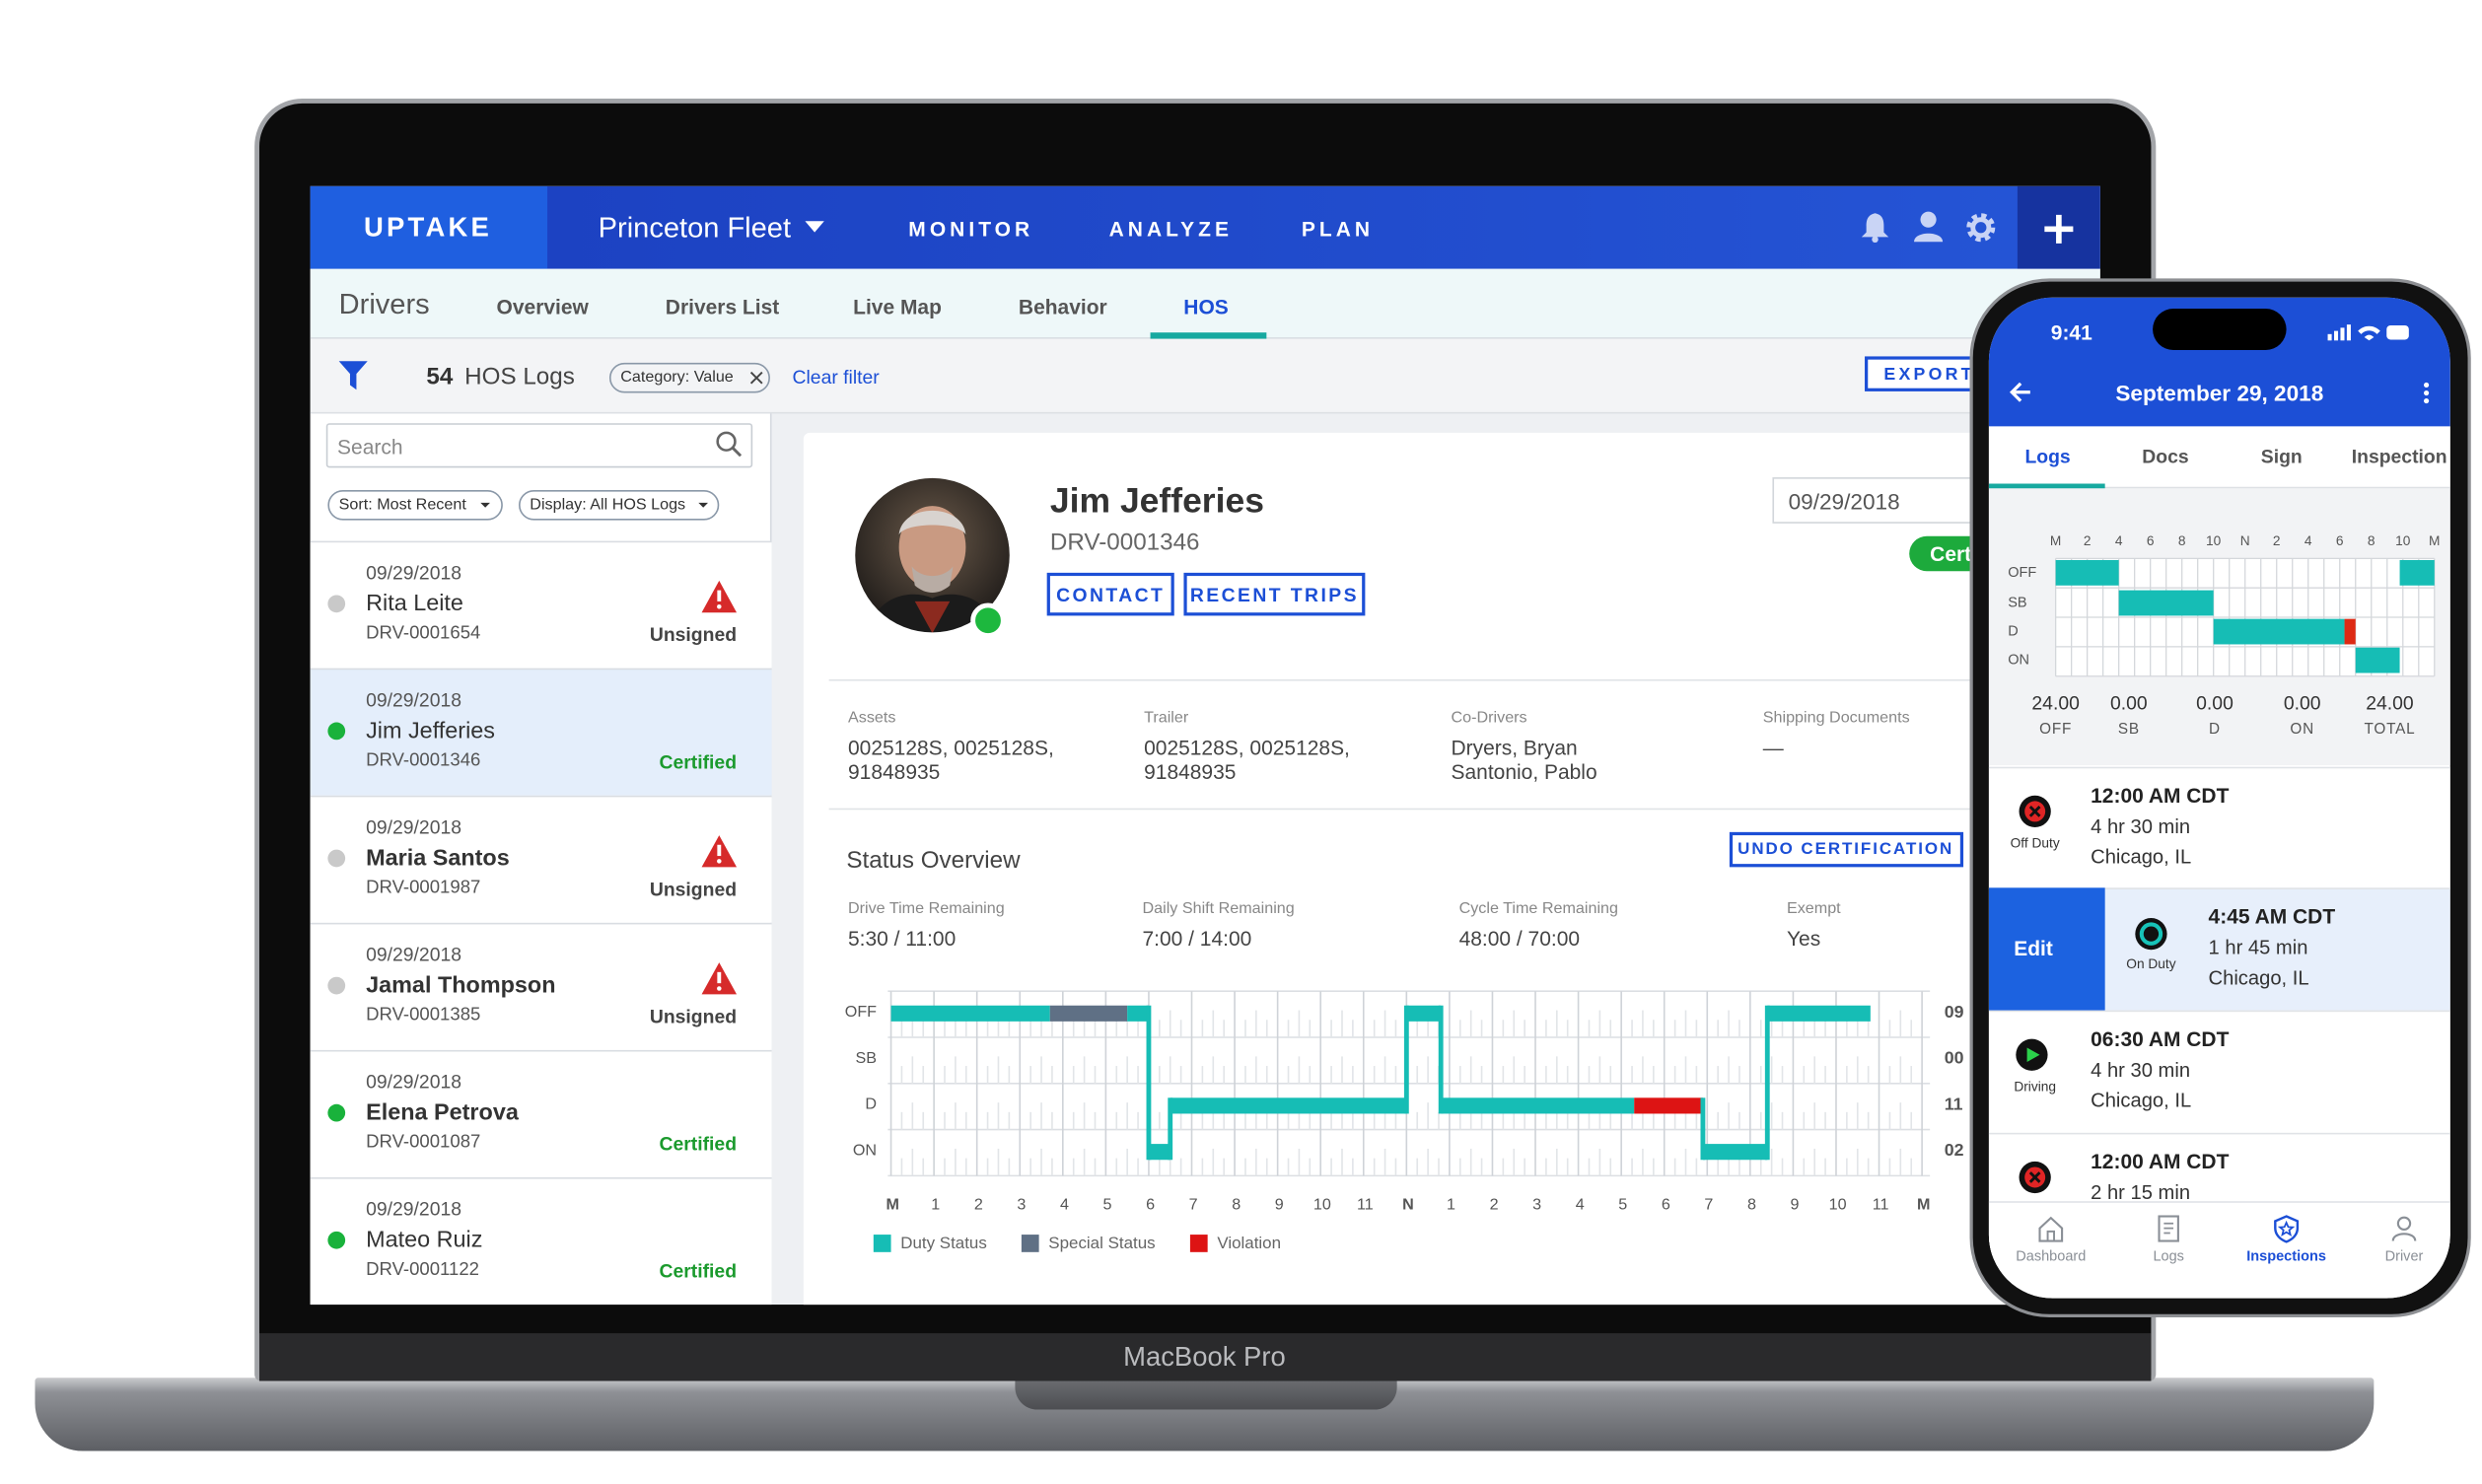 The image size is (2482, 1484). What do you see at coordinates (902, 939) in the screenshot?
I see `stat-value: 5:30 / 11:00` at bounding box center [902, 939].